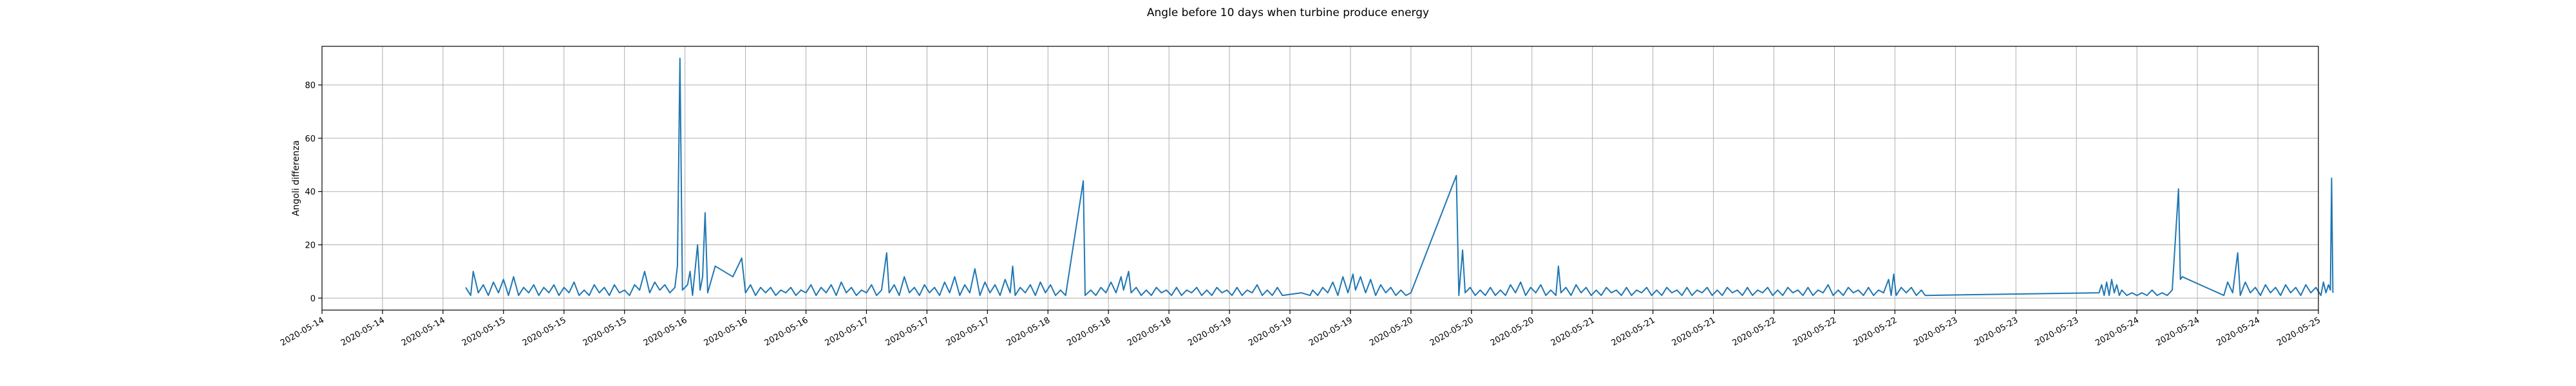 Image resolution: width=2576 pixels, height=386 pixels. What do you see at coordinates (310, 139) in the screenshot?
I see `y-tick-label: 60` at bounding box center [310, 139].